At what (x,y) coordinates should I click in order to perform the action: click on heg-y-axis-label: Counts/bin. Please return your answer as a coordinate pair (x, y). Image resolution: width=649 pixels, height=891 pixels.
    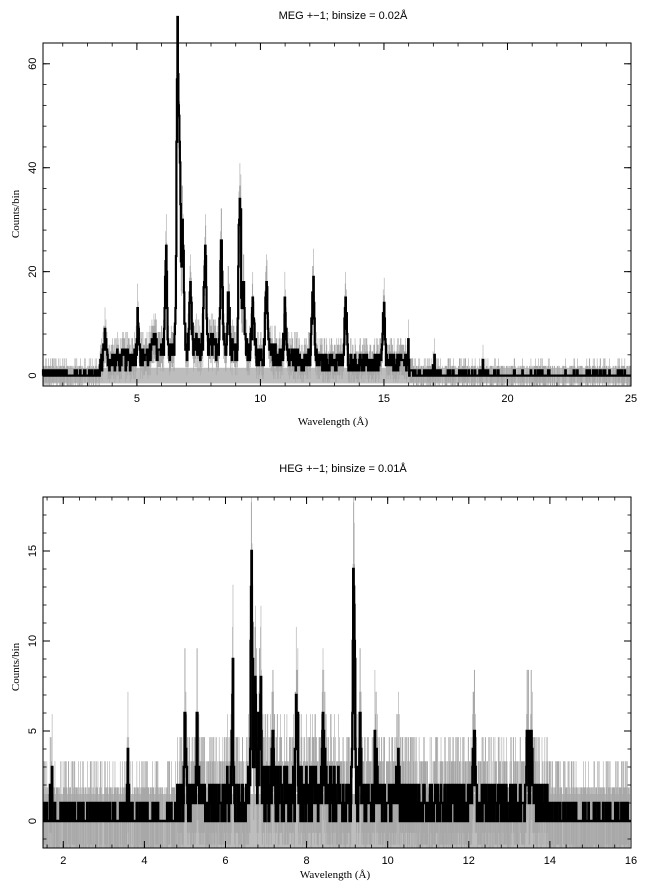
    Looking at the image, I should click on (16, 666).